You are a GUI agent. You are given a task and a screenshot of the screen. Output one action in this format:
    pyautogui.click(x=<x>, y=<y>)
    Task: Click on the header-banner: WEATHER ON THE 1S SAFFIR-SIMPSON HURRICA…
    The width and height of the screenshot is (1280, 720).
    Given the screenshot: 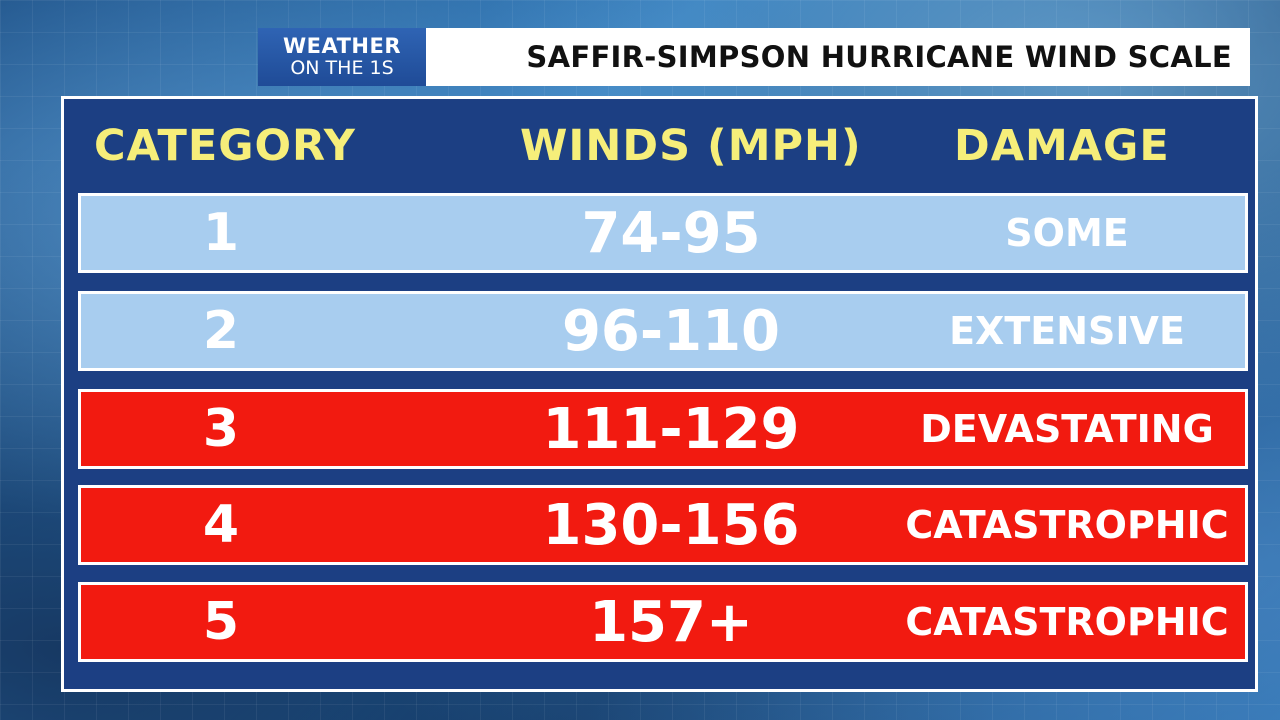 What is the action you would take?
    pyautogui.click(x=754, y=57)
    